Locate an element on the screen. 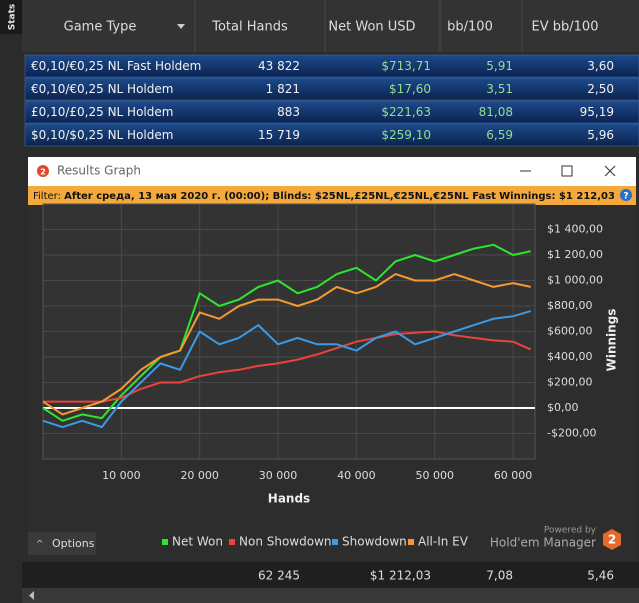  options-caret: ^ is located at coordinates (40, 545).